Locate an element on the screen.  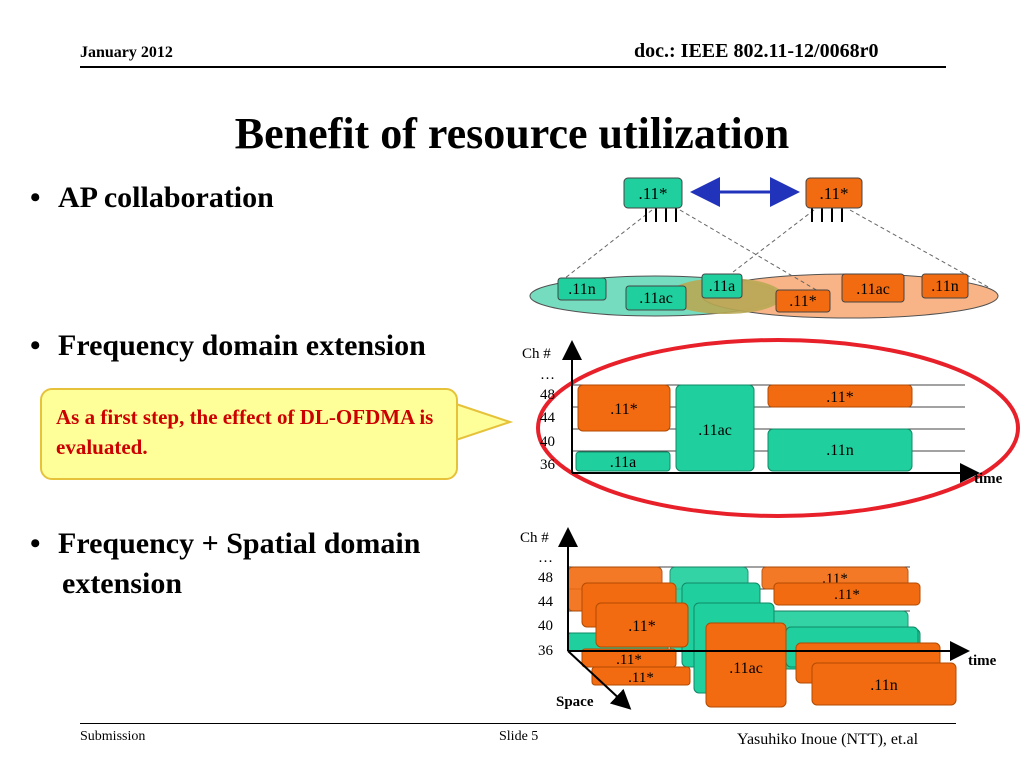
bullet-text: Frequency + Spatial domain is located at coordinates (239, 543).